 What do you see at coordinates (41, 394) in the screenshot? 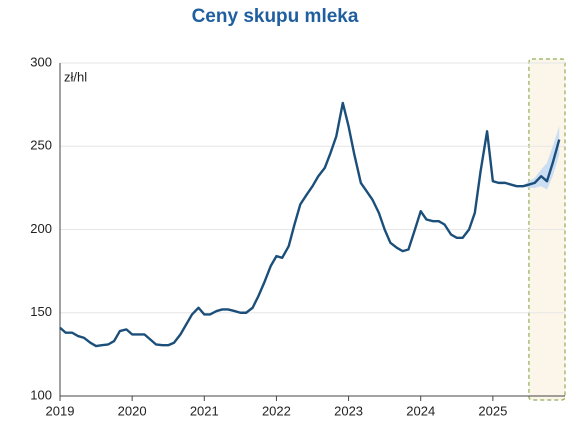
I see `y-tick-label: 100` at bounding box center [41, 394].